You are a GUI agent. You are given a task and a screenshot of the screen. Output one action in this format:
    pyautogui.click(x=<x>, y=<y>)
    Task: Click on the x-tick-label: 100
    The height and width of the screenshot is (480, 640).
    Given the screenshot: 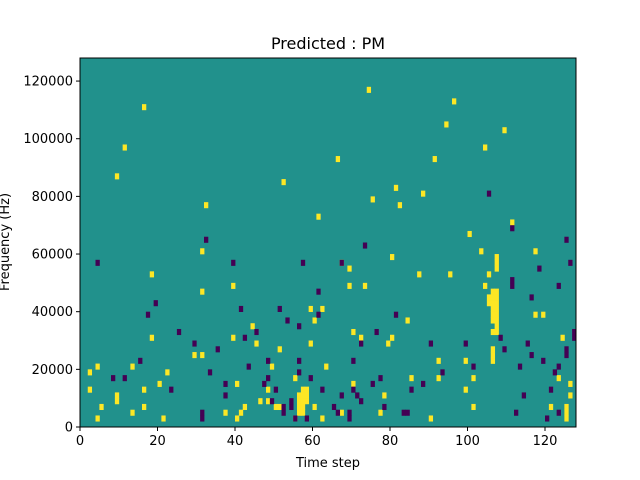 What is the action you would take?
    pyautogui.click(x=467, y=441)
    